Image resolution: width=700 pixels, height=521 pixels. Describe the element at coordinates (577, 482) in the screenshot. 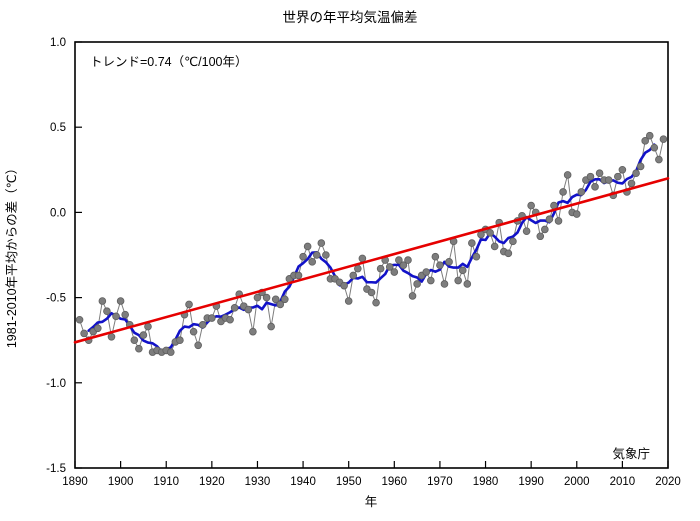

I see `x-tick-label: 2000` at that location.